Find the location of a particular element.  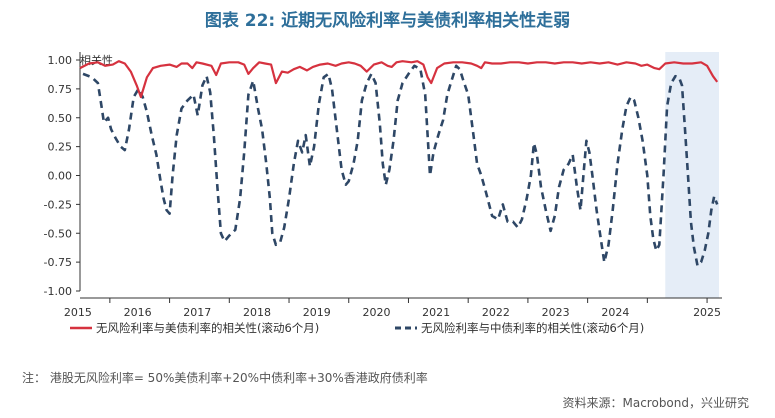

x-tick-label: 2022 is located at coordinates (496, 312).